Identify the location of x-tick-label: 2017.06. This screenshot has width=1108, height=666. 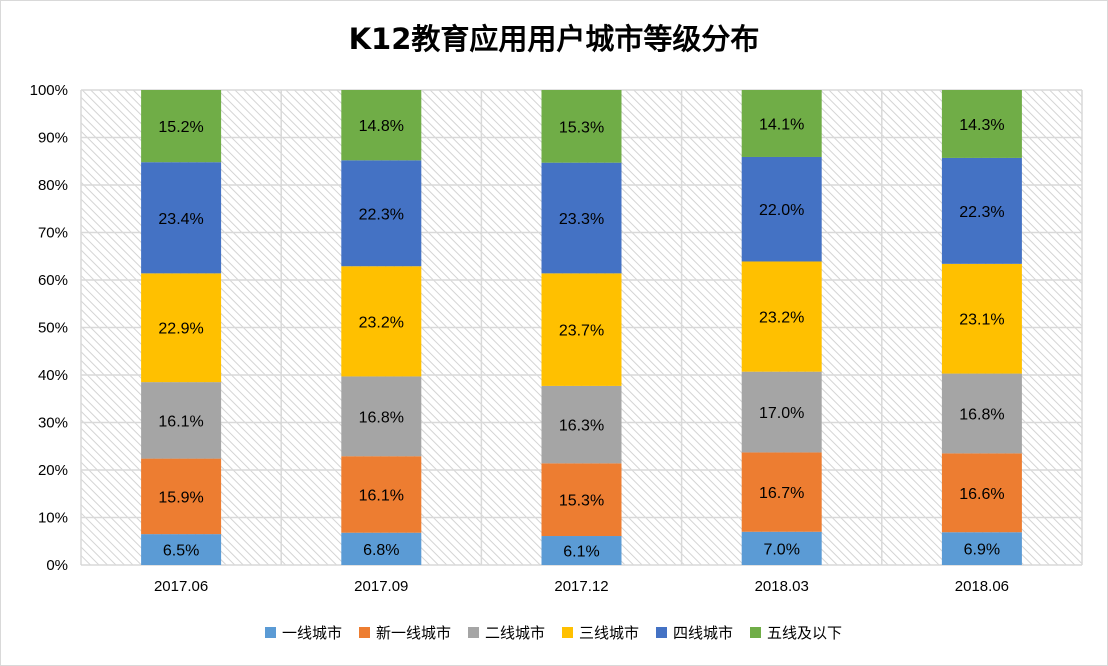
(181, 586).